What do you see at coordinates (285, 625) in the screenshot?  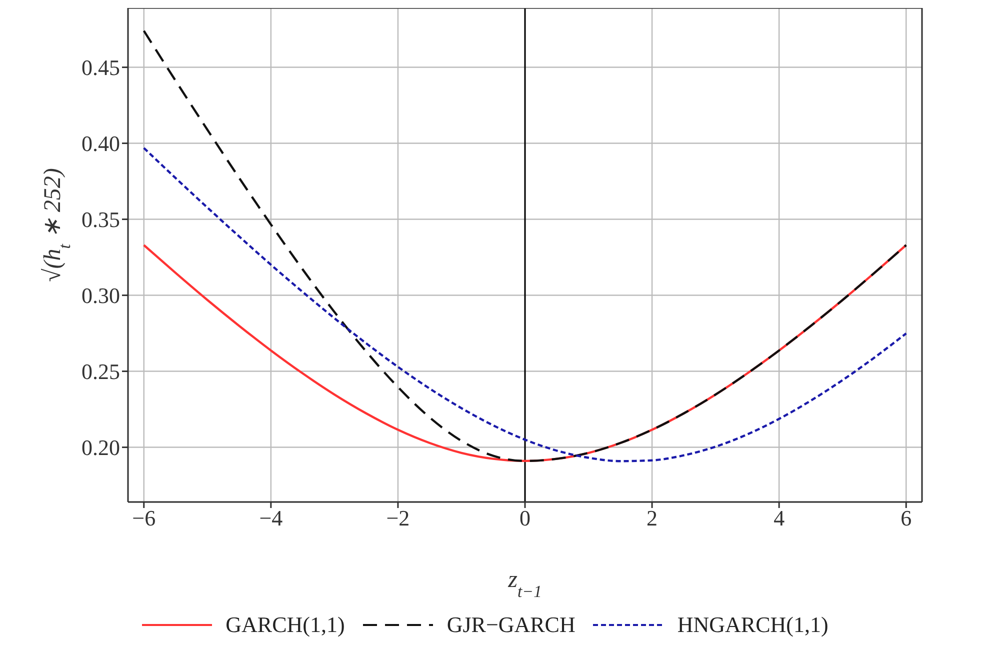 I see `legend-label: GARCH(1,1)` at bounding box center [285, 625].